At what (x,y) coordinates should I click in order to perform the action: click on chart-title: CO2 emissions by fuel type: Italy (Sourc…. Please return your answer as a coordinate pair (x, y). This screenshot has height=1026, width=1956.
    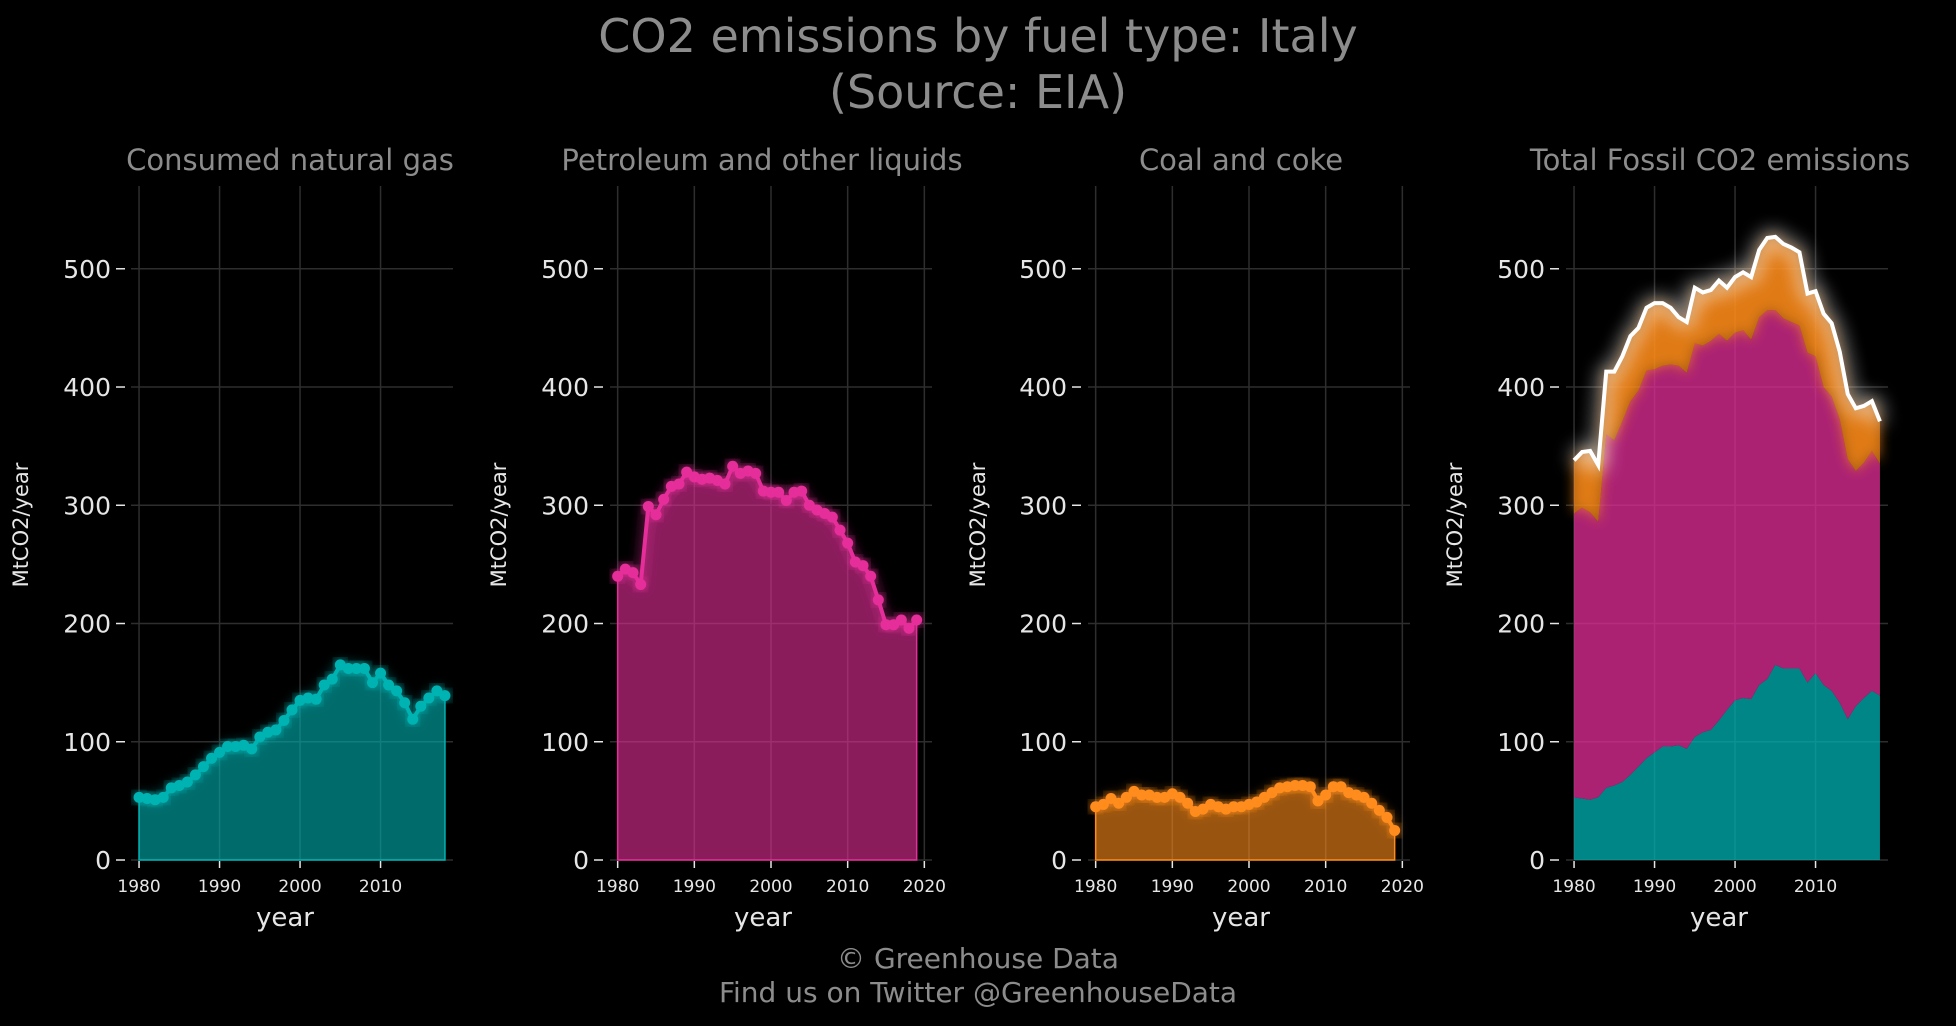
    Looking at the image, I should click on (978, 64).